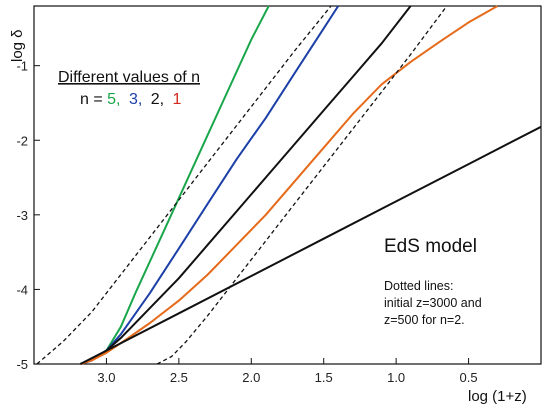 The width and height of the screenshot is (550, 408). What do you see at coordinates (129, 77) in the screenshot?
I see `legend-title: Different values of n` at bounding box center [129, 77].